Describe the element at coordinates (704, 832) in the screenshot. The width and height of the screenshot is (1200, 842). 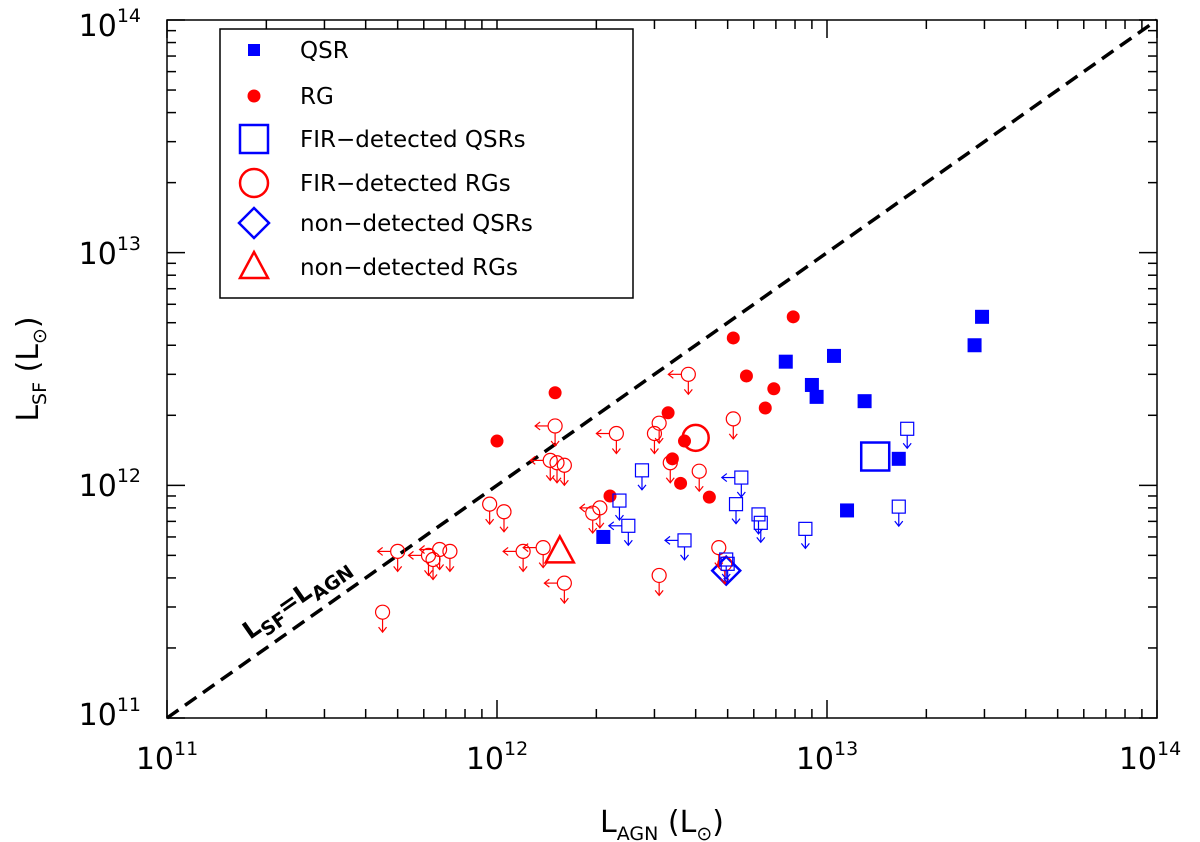
I see `x-axis-title-sun: ⊙` at that location.